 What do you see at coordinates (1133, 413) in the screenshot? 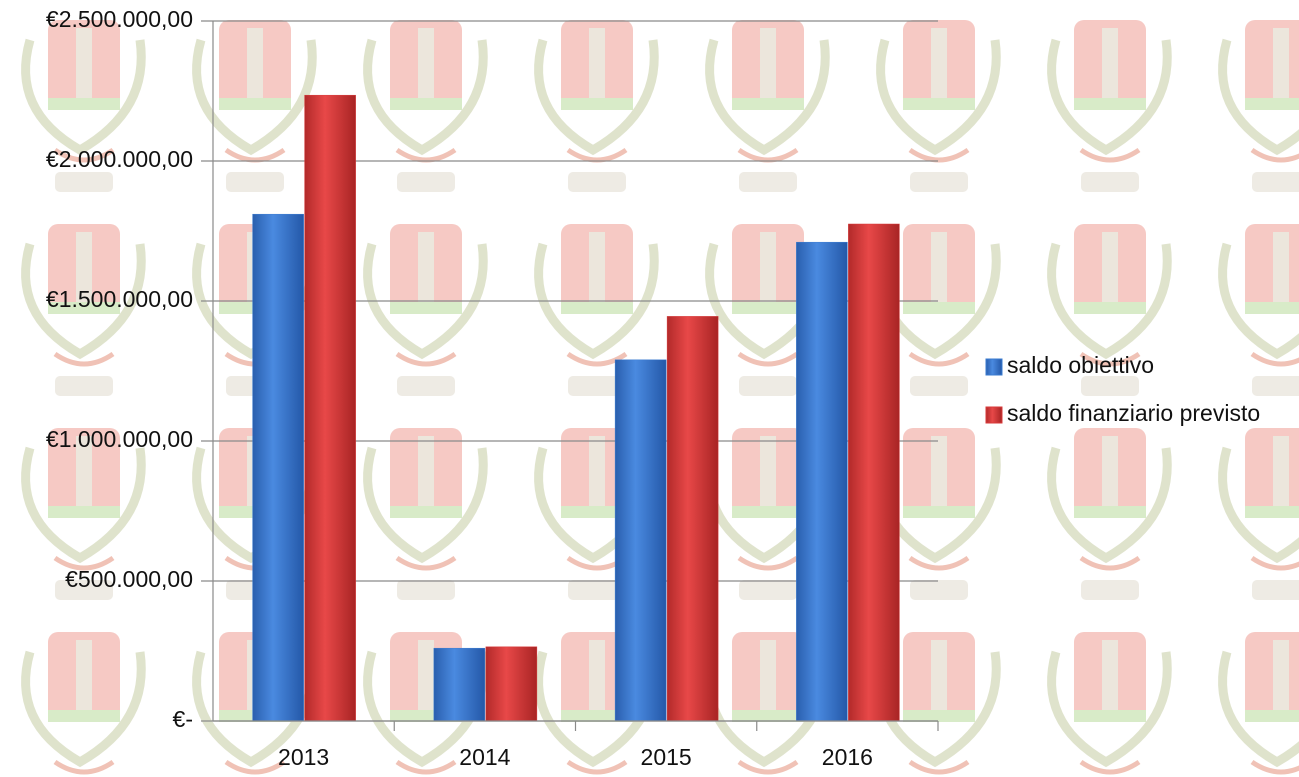
I see `legend-label: saldo finanziario previsto` at bounding box center [1133, 413].